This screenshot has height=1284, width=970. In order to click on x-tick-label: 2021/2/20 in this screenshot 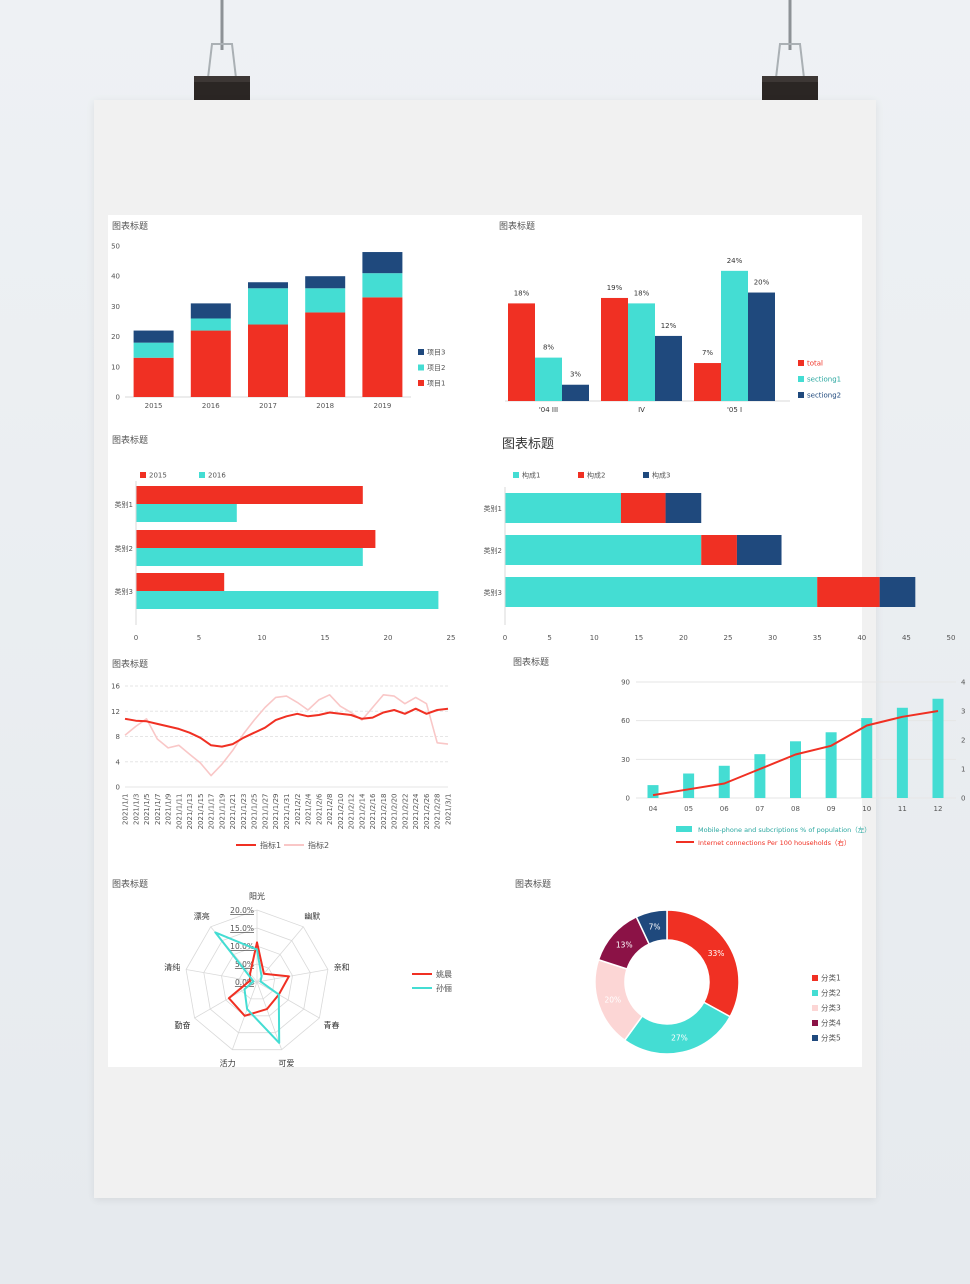, I will do `click(395, 812)`.